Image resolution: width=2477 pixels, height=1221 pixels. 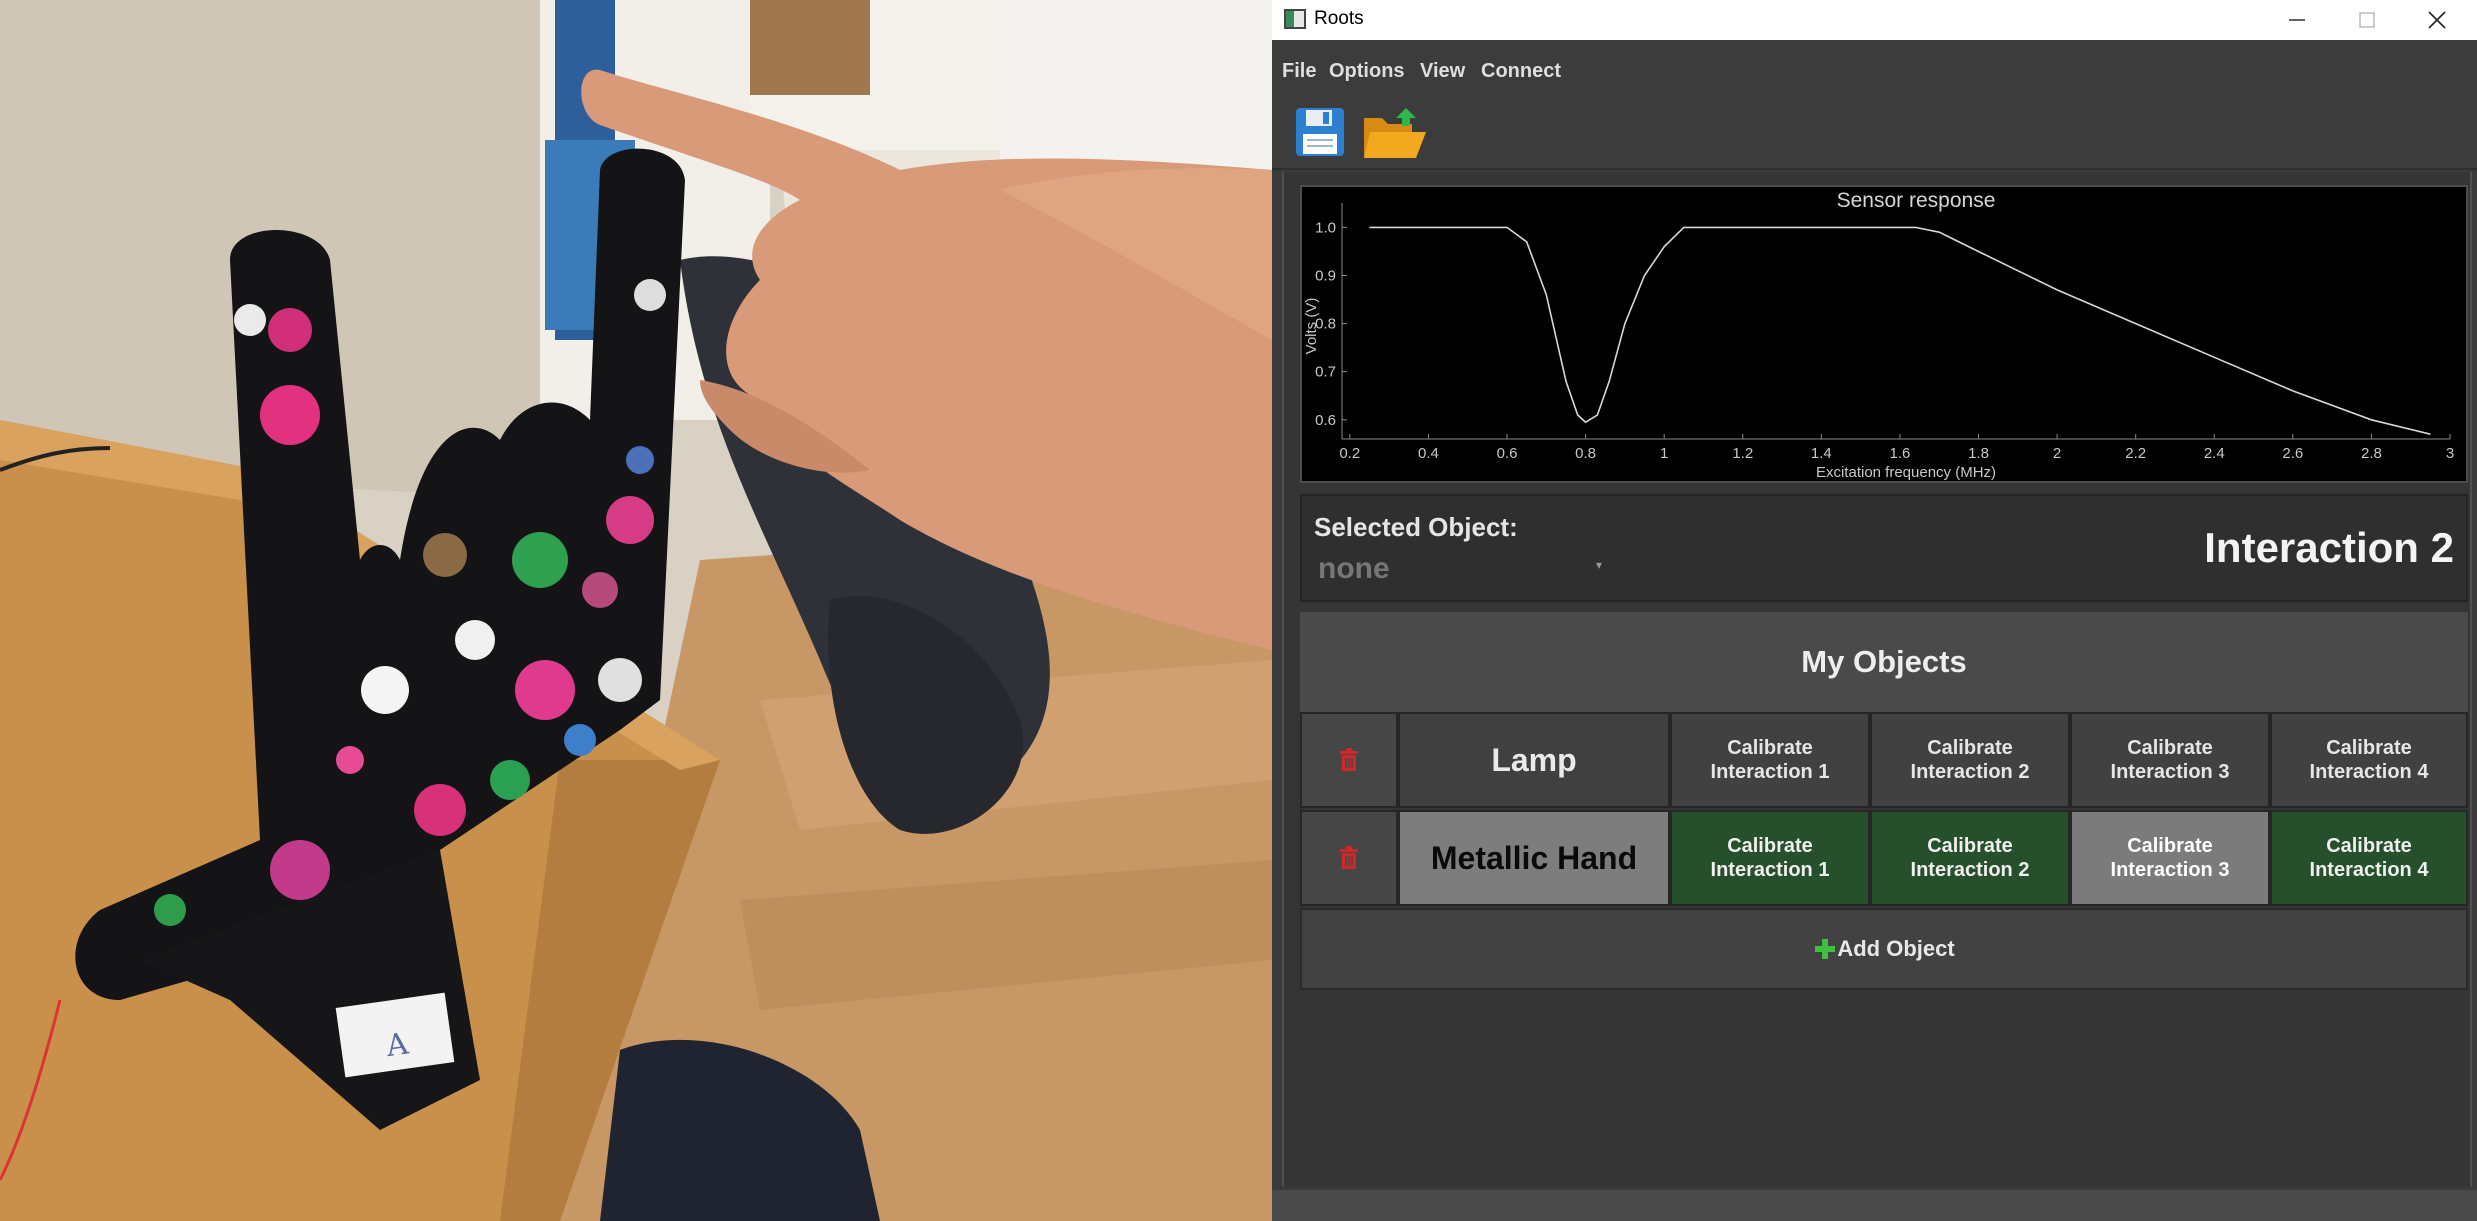 I want to click on x-tick-label: 0.2, so click(x=1349, y=453).